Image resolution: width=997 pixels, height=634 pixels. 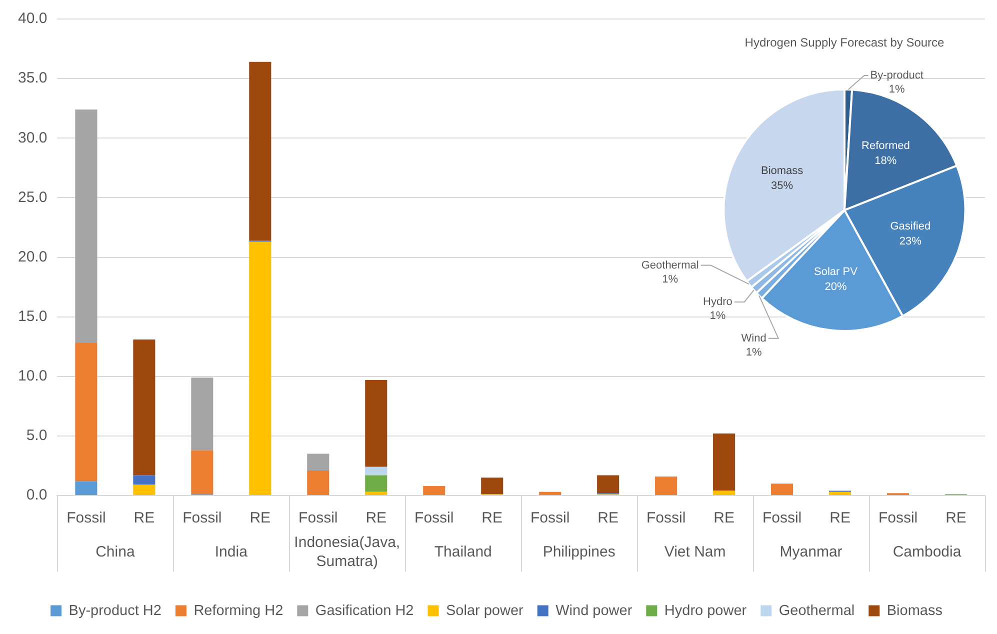 I want to click on legend-label: Biomass, so click(x=914, y=610).